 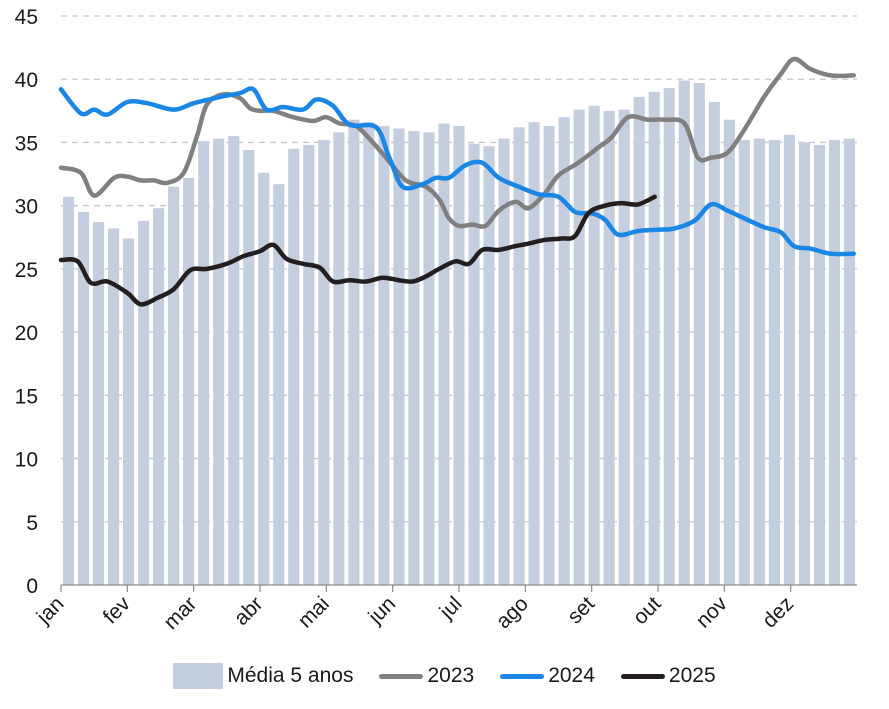 What do you see at coordinates (692, 675) in the screenshot?
I see `legend-label-2025: 2025` at bounding box center [692, 675].